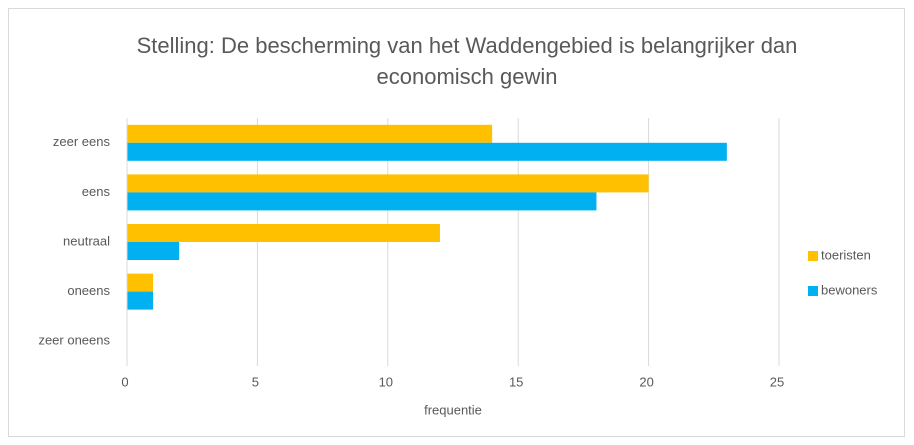 Image resolution: width=914 pixels, height=445 pixels. Describe the element at coordinates (74, 340) in the screenshot. I see `y-tick-label: zeer oneens` at that location.